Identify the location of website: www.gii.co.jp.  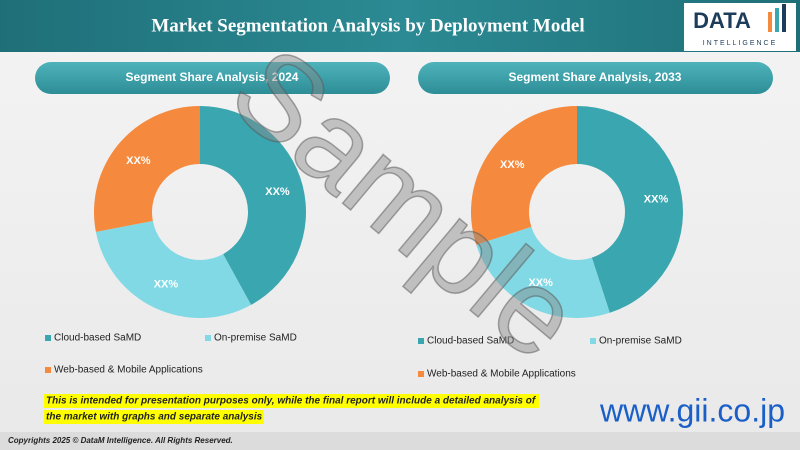
(692, 410).